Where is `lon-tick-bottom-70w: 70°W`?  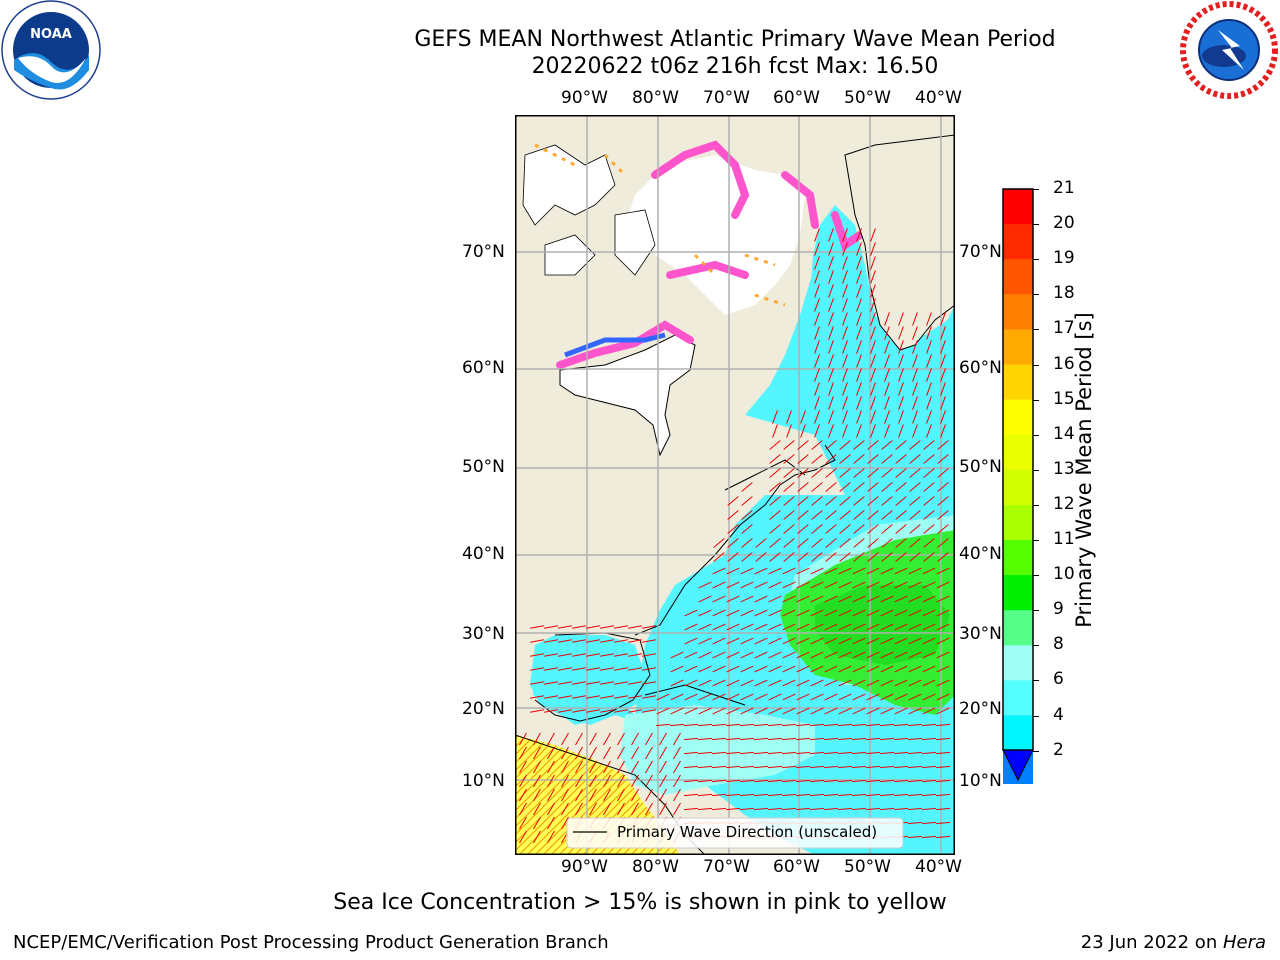
lon-tick-bottom-70w: 70°W is located at coordinates (726, 867).